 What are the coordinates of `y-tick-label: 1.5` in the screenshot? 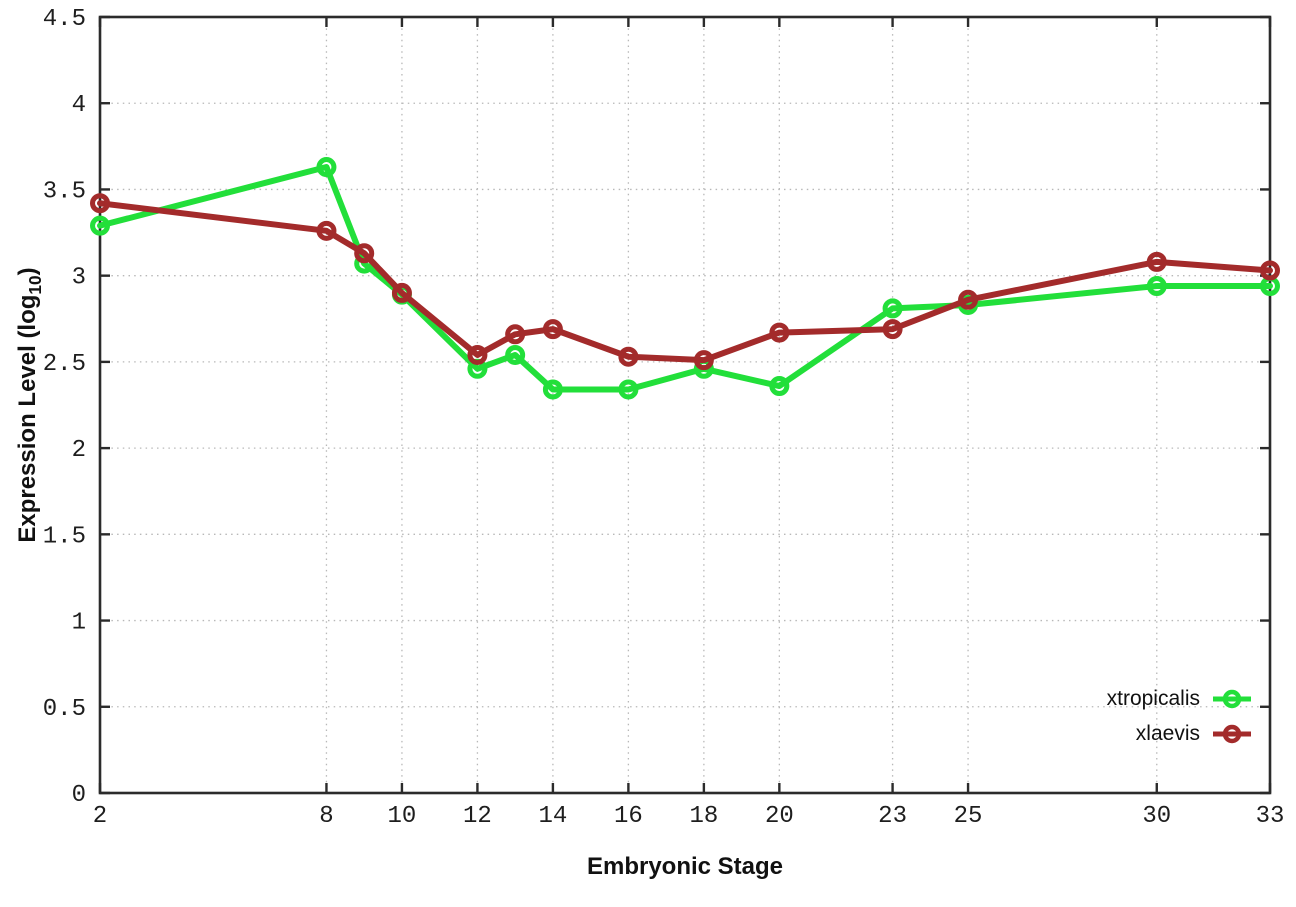 It's located at (64, 536).